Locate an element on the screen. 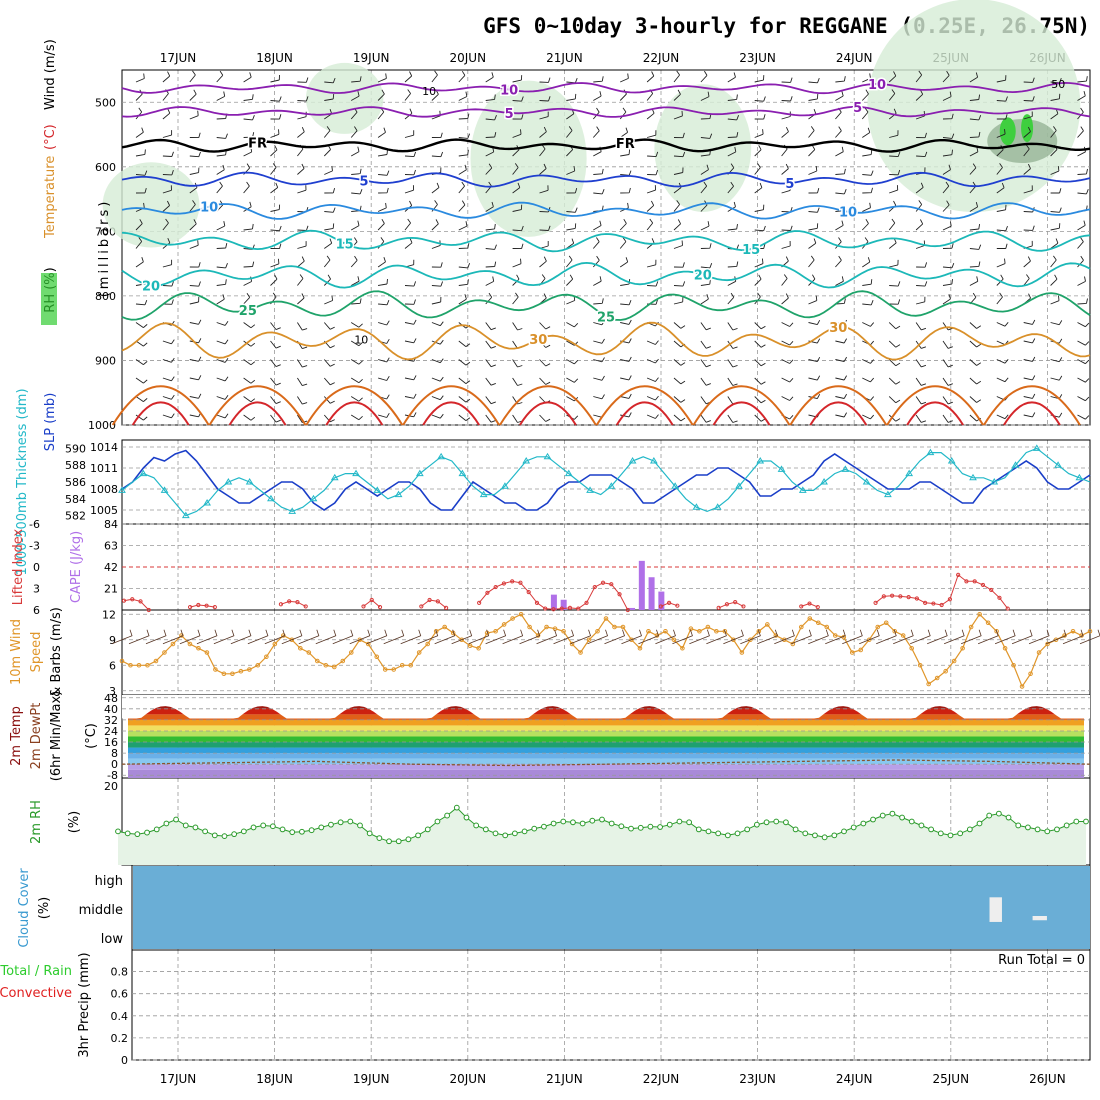 This screenshot has width=1100, height=1100. wind-axis-labels: 10m Wind Speed & Barbs (m/s) is located at coordinates (36, 652).